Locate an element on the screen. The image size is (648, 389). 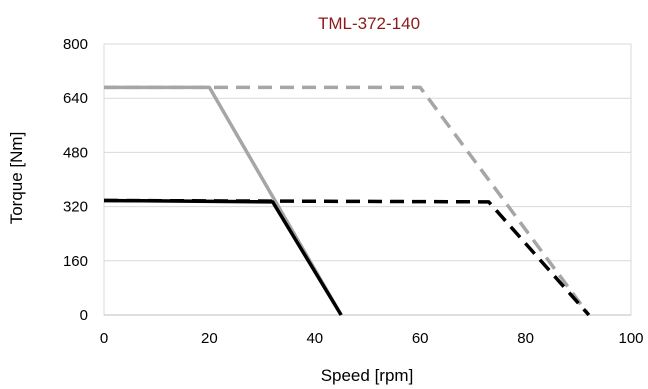
x-tick-label-0: 0 is located at coordinates (104, 338).